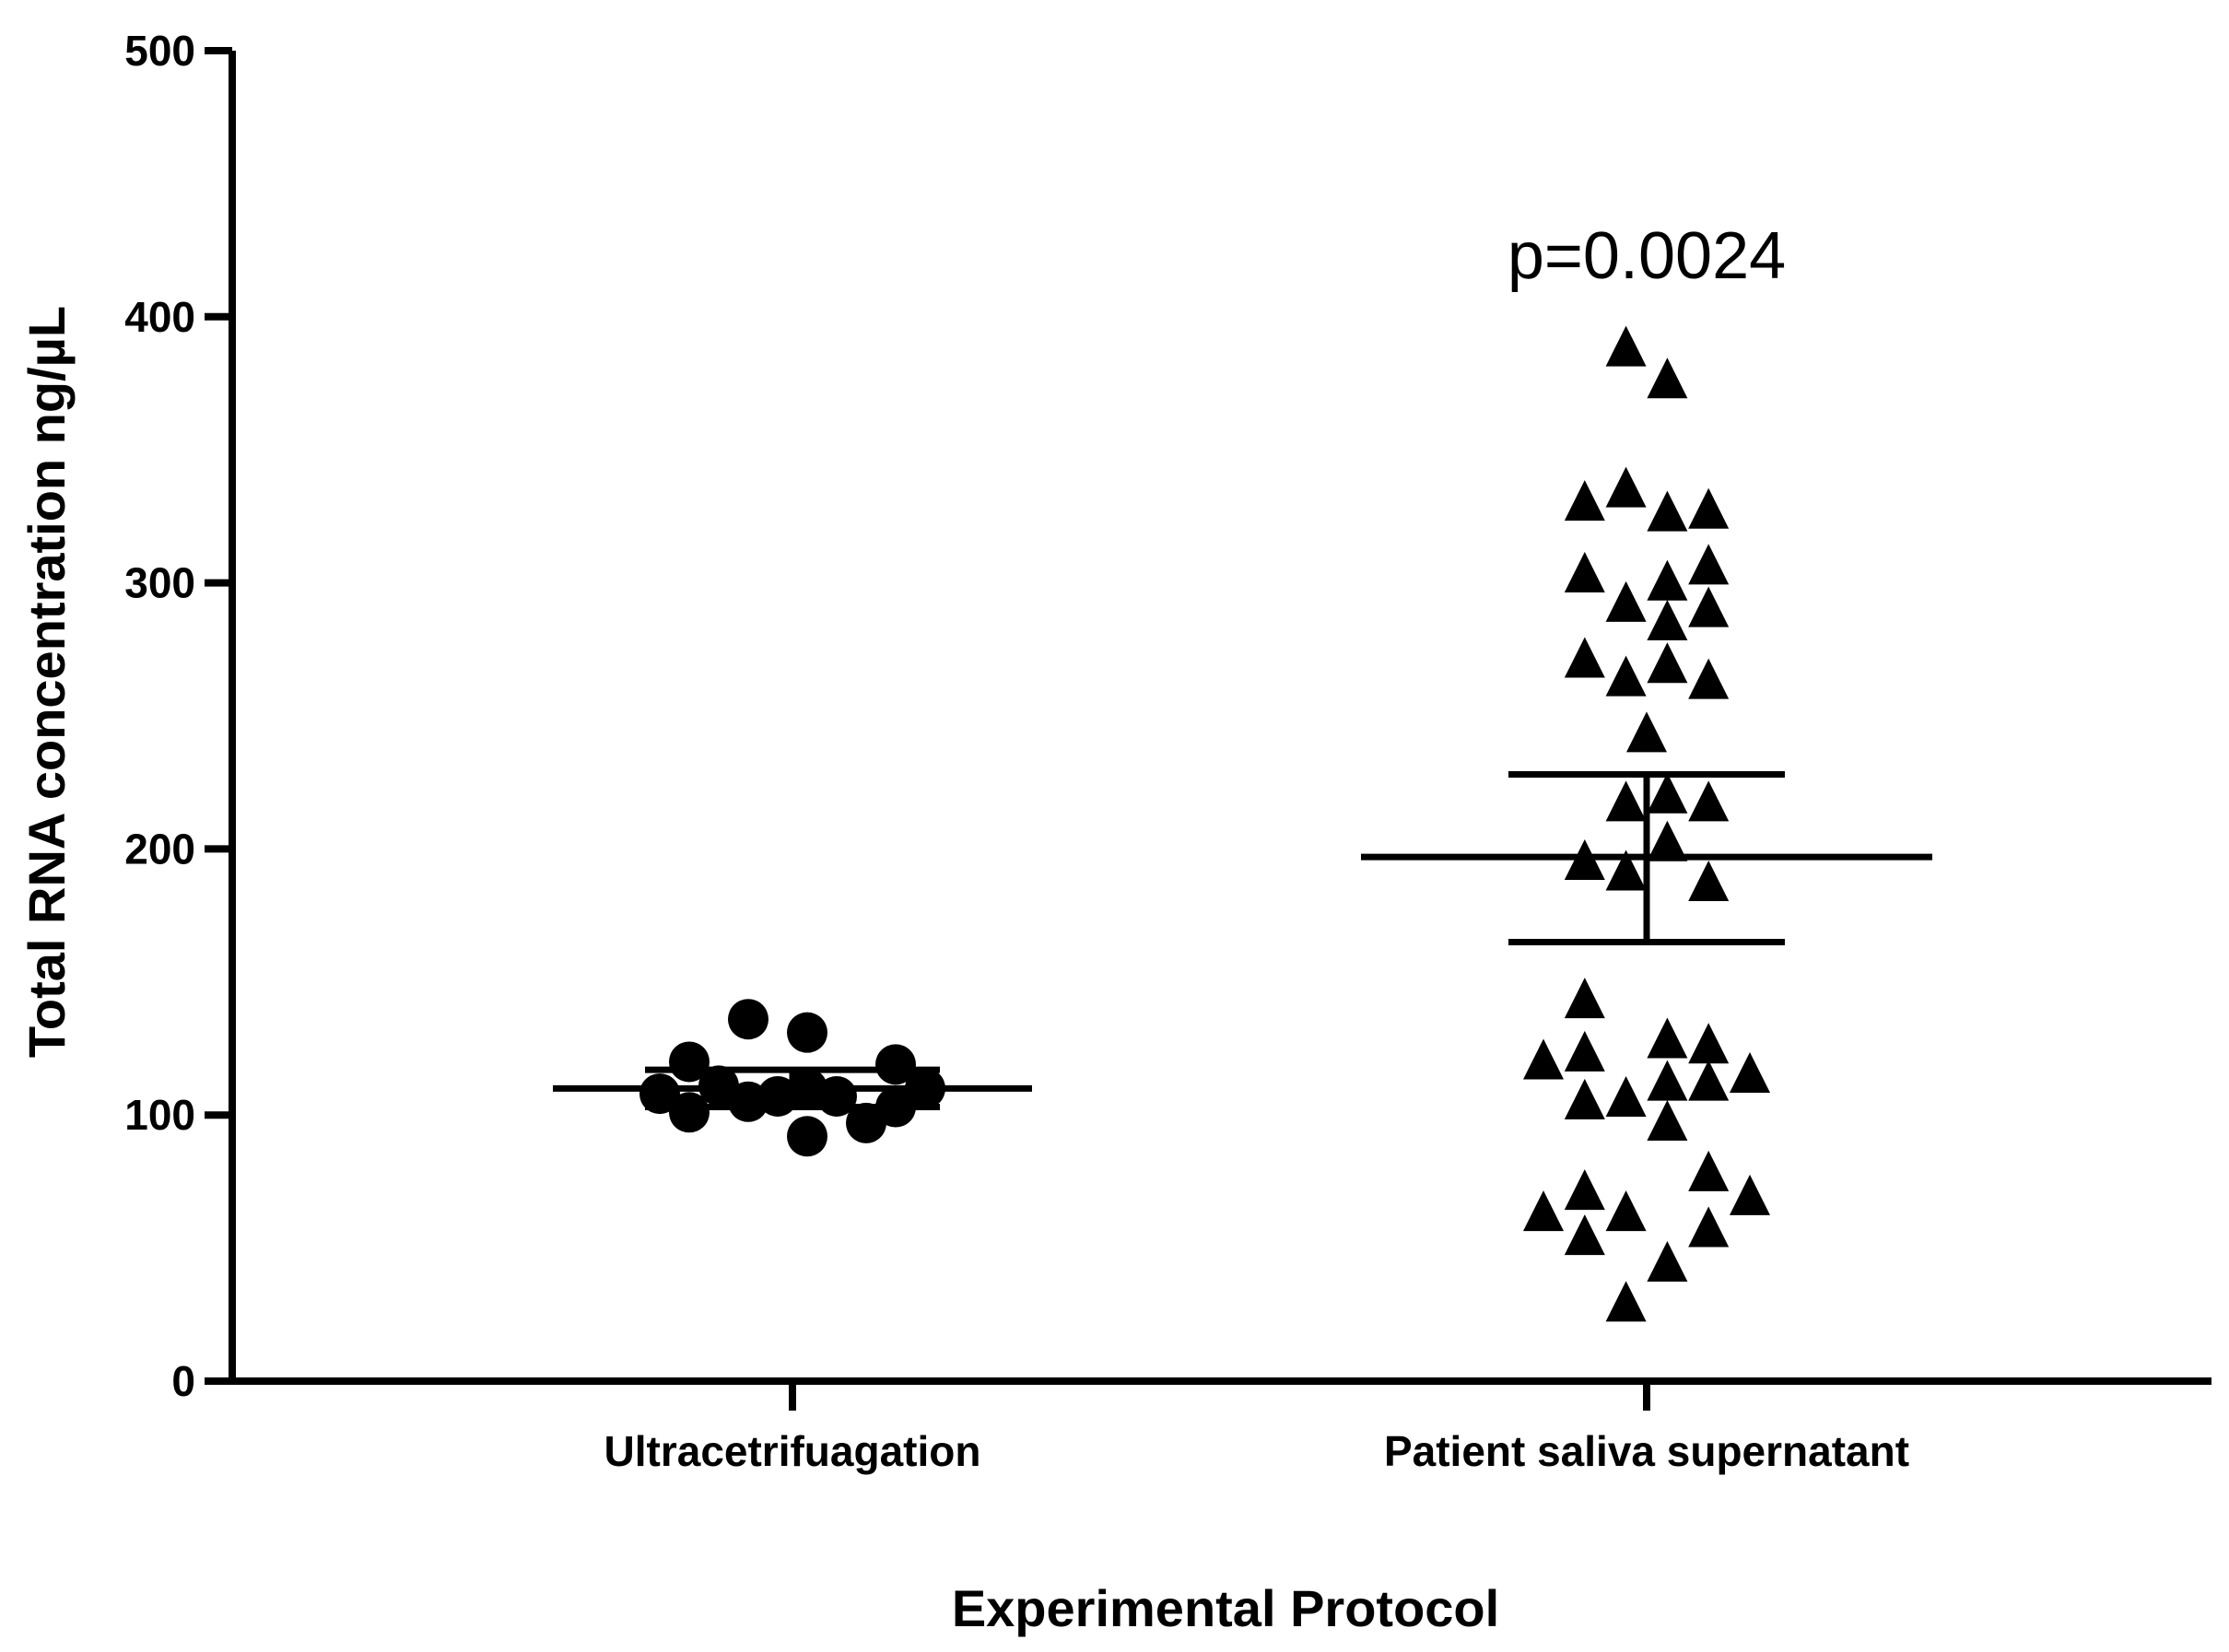  I want to click on y-tick-label: 0, so click(183, 1381).